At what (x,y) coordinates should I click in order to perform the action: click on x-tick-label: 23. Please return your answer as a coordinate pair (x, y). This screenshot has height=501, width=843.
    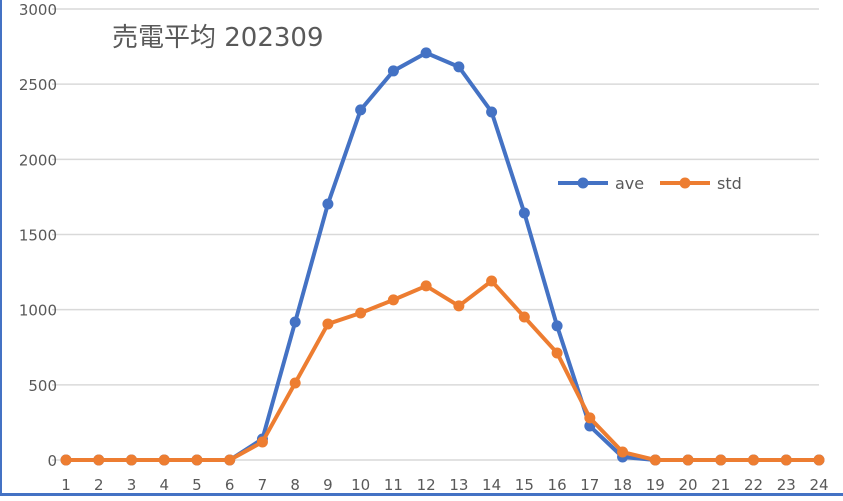
    Looking at the image, I should click on (786, 485).